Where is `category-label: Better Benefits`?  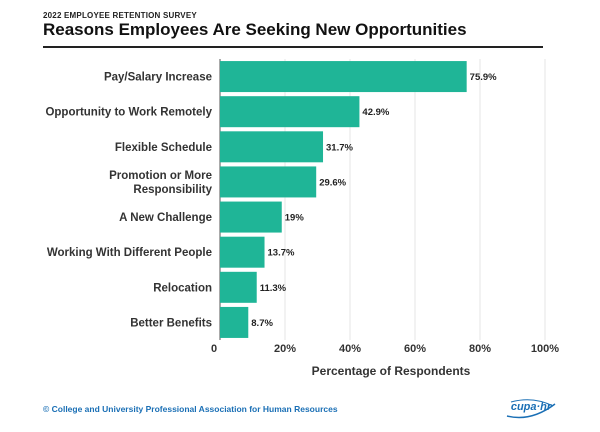 category-label: Better Benefits is located at coordinates (171, 323).